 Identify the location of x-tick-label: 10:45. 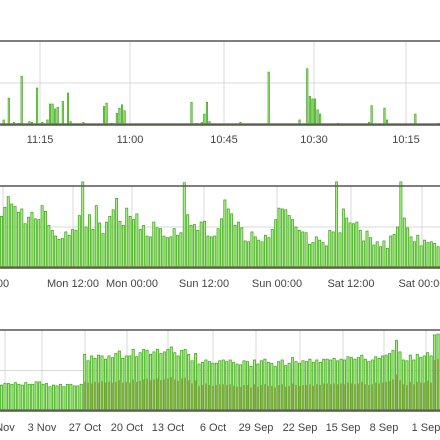
(224, 140).